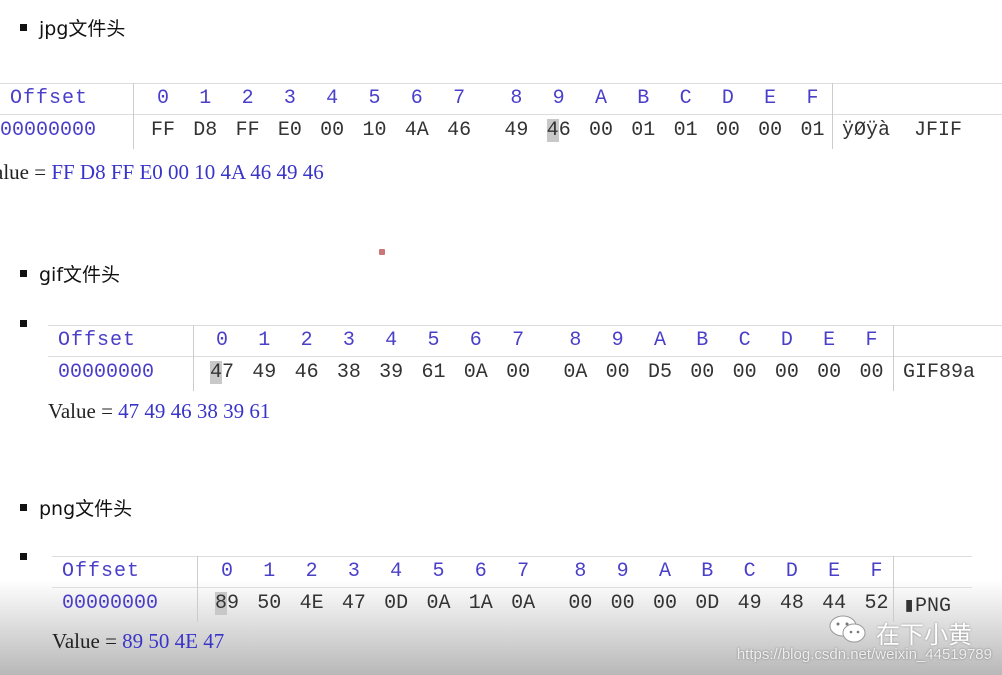  I want to click on byte-cell: 38, so click(348, 372).